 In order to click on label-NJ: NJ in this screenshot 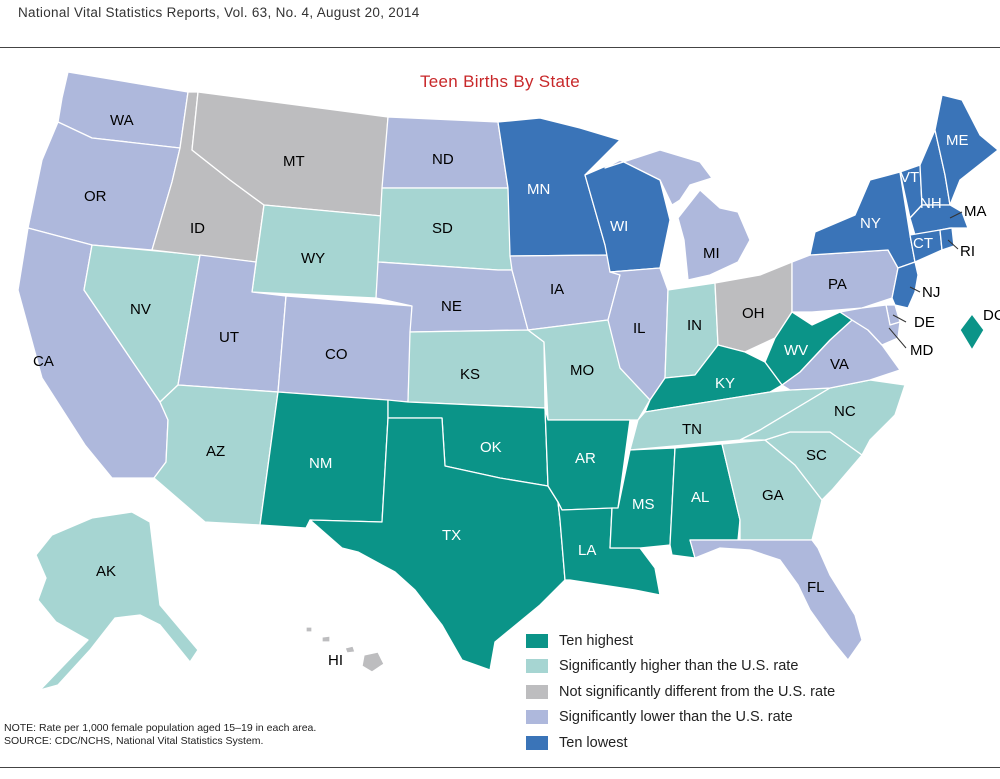, I will do `click(931, 292)`.